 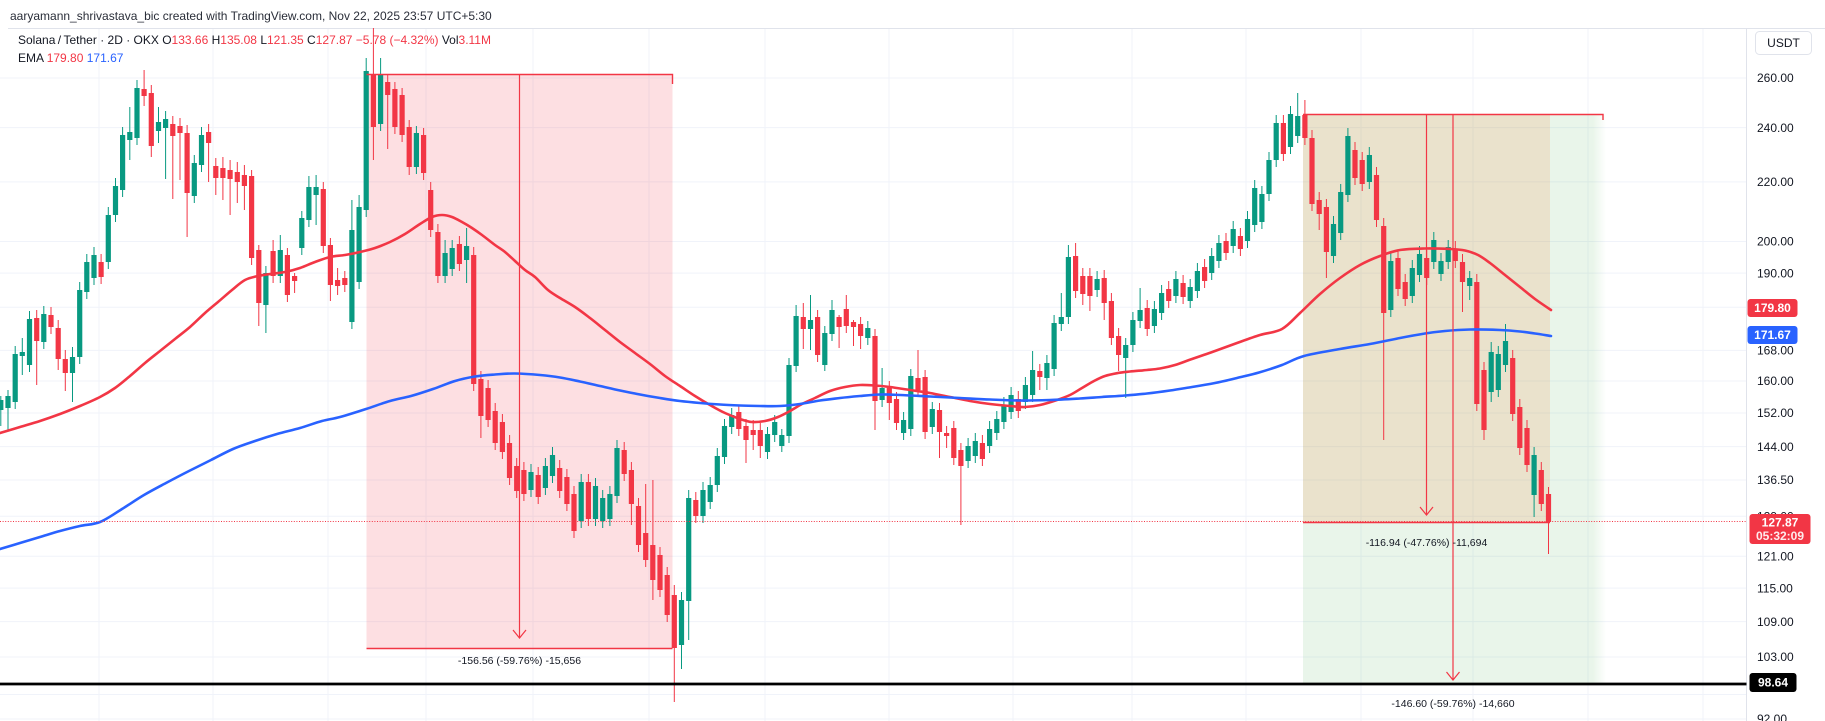 What do you see at coordinates (71, 58) in the screenshot?
I see `svg-text: EMA 179.80 171.67` at bounding box center [71, 58].